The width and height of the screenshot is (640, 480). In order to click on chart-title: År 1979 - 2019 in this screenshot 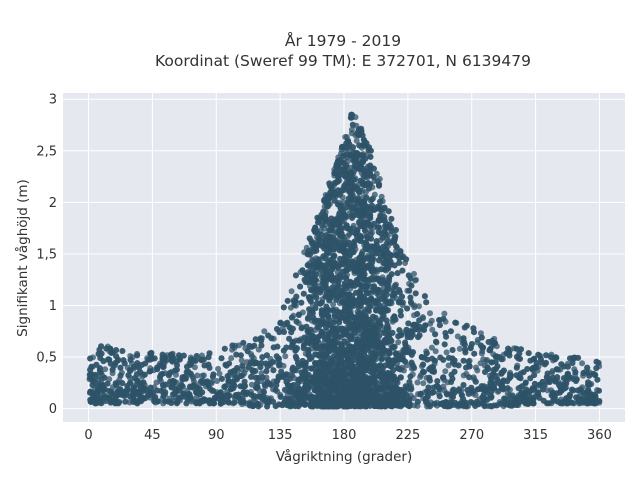, I will do `click(343, 40)`.